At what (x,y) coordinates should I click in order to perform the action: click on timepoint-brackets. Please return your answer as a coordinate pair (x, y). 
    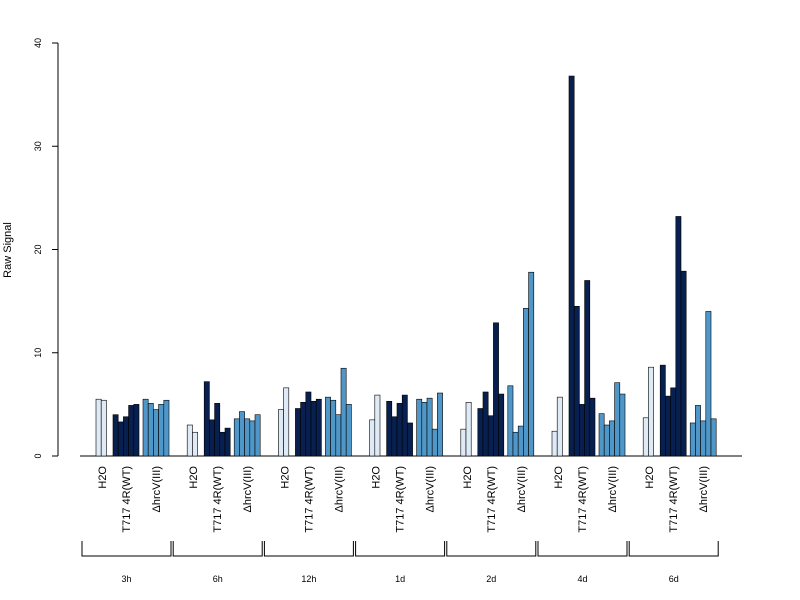
    Looking at the image, I should click on (400, 549).